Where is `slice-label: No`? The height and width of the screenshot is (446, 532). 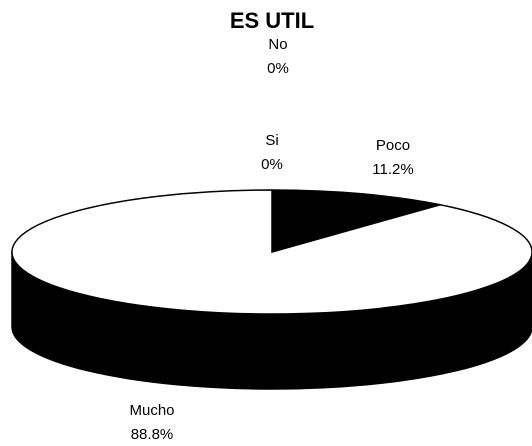 slice-label: No is located at coordinates (277, 44).